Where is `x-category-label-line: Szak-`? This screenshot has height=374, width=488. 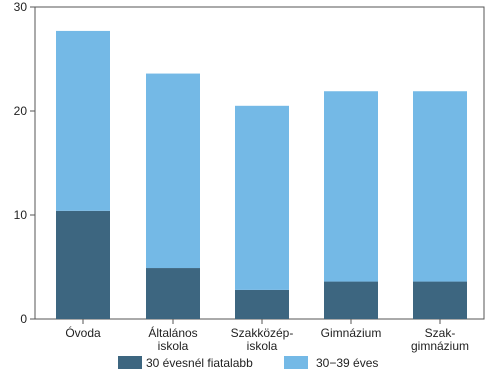 x-category-label-line: Szak- is located at coordinates (440, 333).